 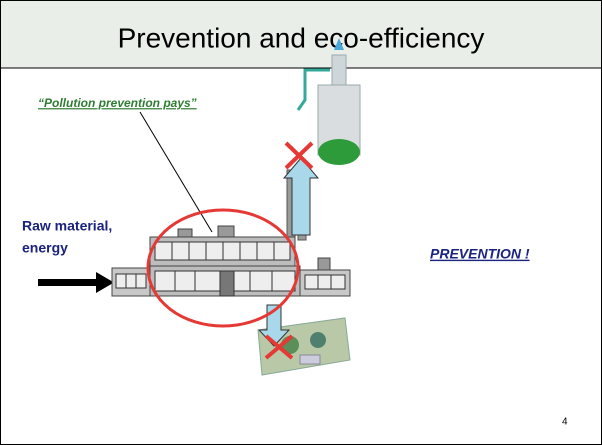 I want to click on input-label-line: Raw material,, so click(x=67, y=226).